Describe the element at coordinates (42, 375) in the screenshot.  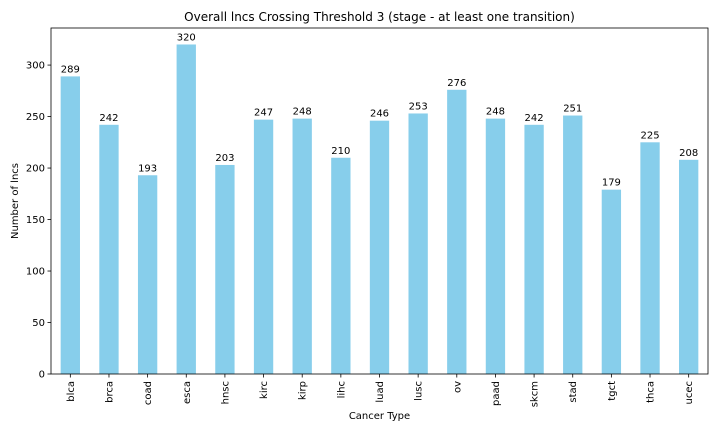
I see `y-tick-label-0: 0` at that location.